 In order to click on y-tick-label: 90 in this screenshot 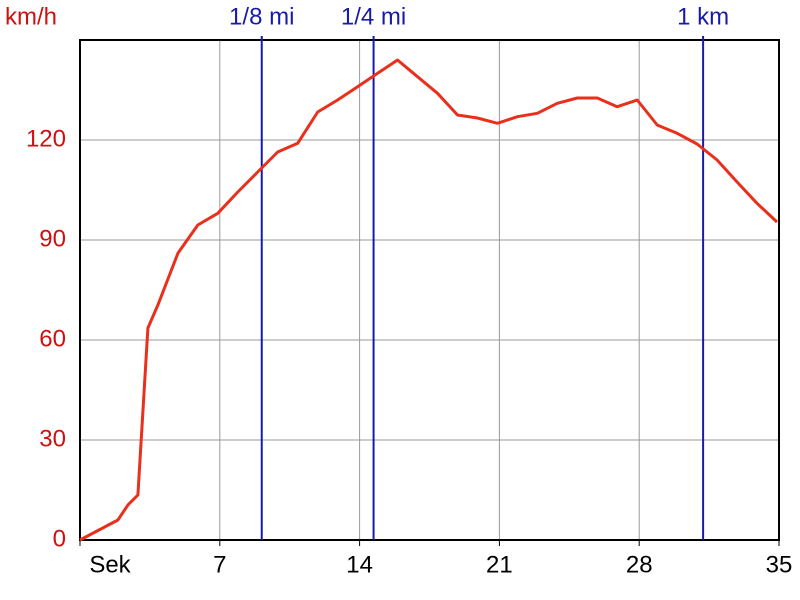, I will do `click(52, 238)`.